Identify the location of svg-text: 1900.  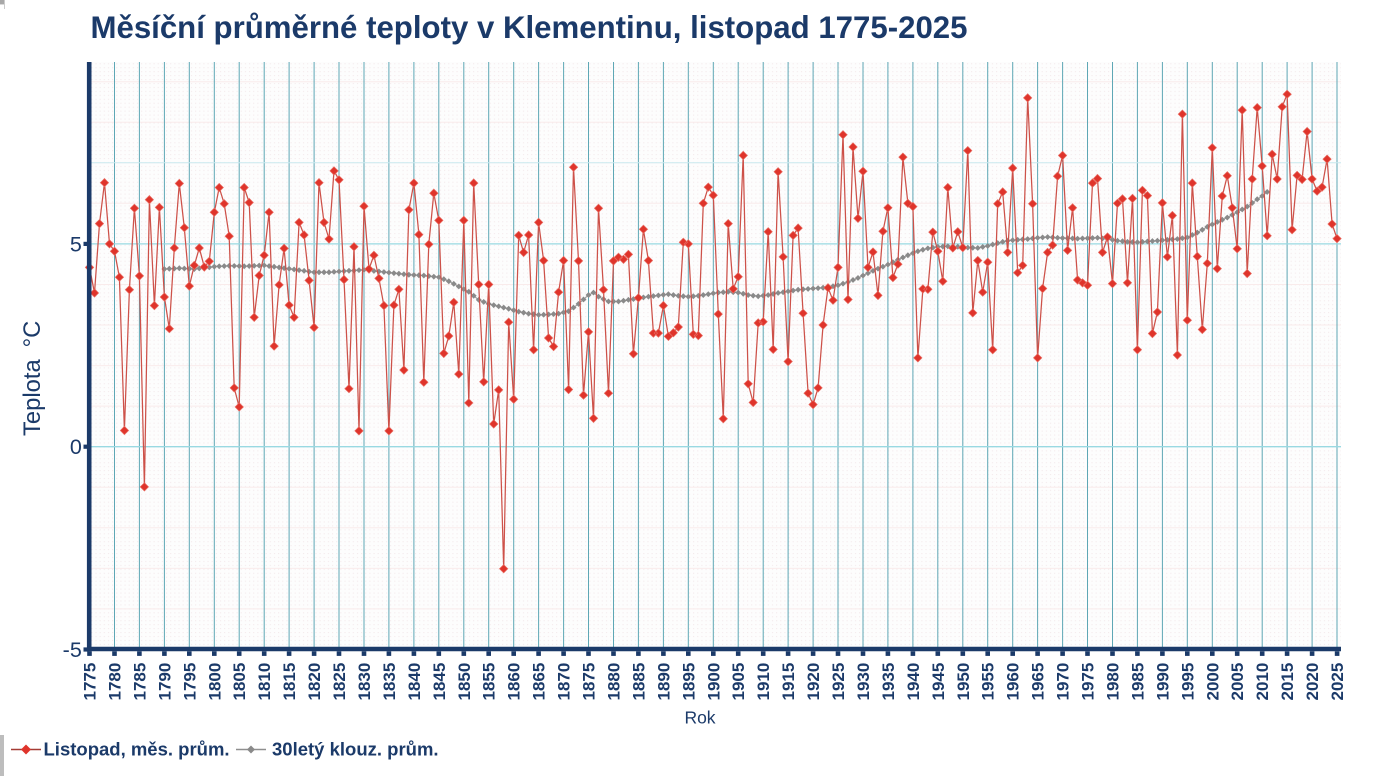
(713, 682).